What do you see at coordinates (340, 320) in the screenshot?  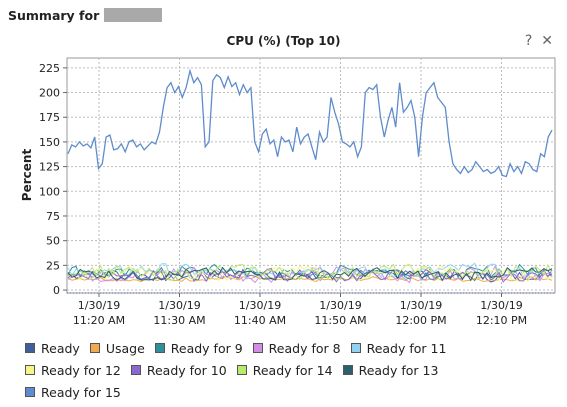 I see `x-tick-label-time: 11:50 AM` at bounding box center [340, 320].